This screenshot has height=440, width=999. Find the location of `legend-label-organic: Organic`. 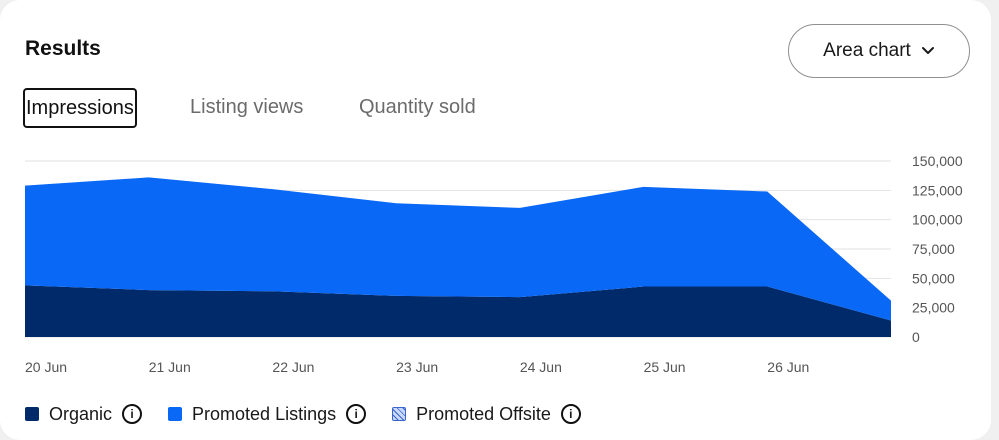

legend-label-organic: Organic is located at coordinates (81, 413).